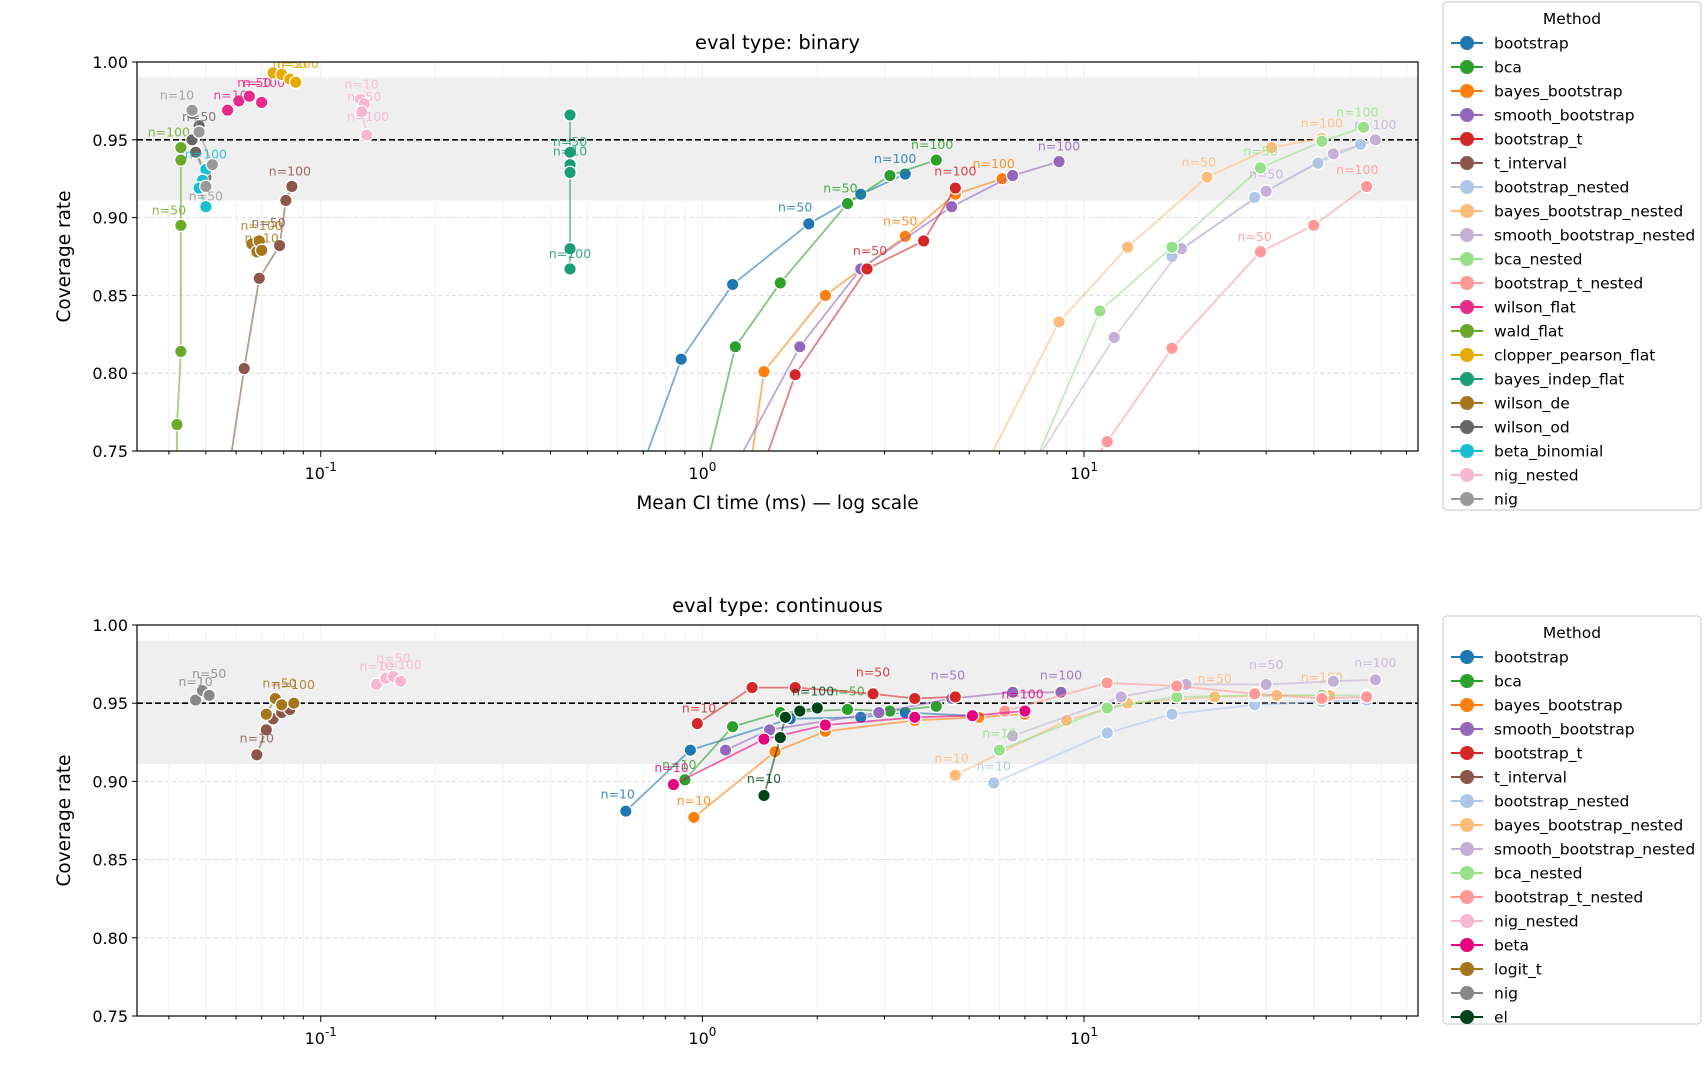  I want to click on legend-label: smooth_bootstrap_nested, so click(1594, 850).